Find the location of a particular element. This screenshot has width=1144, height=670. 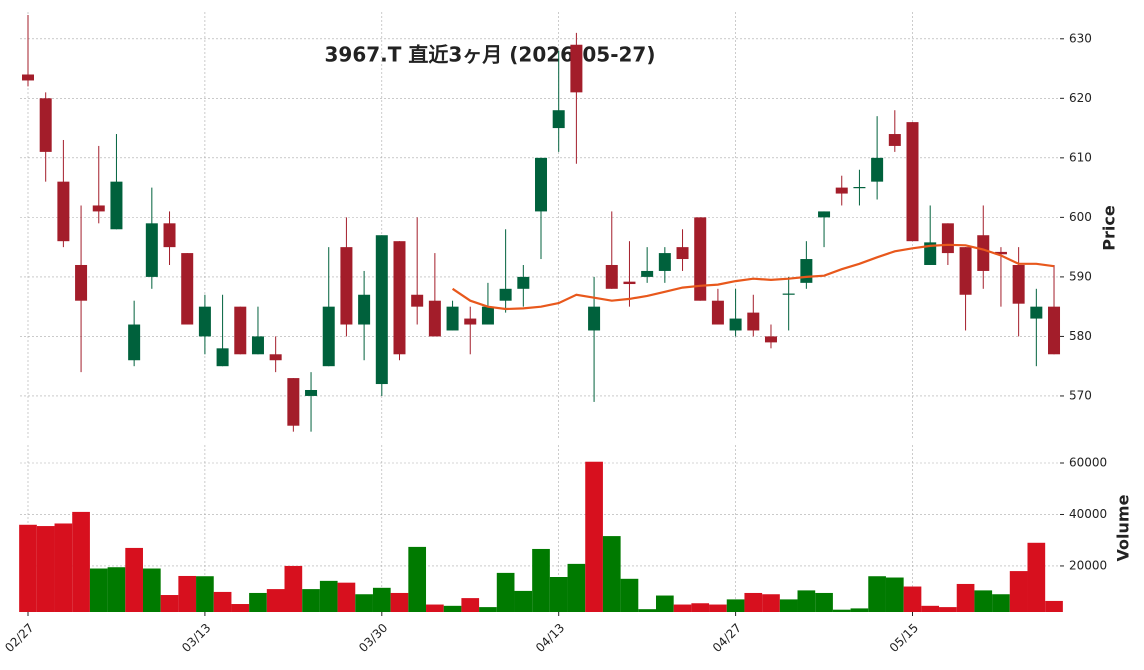

x-tick-label: 03/13 is located at coordinates (196, 638).